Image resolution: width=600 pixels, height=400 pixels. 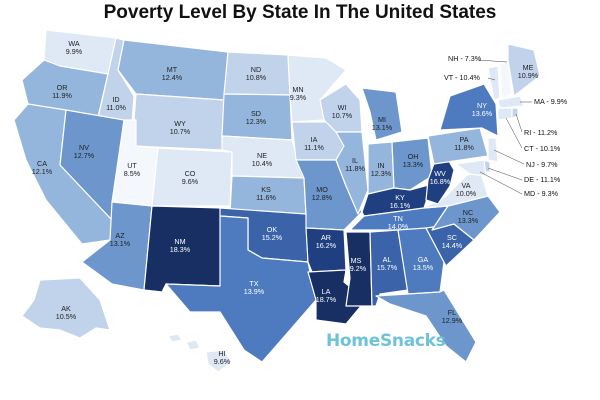 What do you see at coordinates (451, 77) in the screenshot?
I see `callout-code-vt: VT -` at bounding box center [451, 77].